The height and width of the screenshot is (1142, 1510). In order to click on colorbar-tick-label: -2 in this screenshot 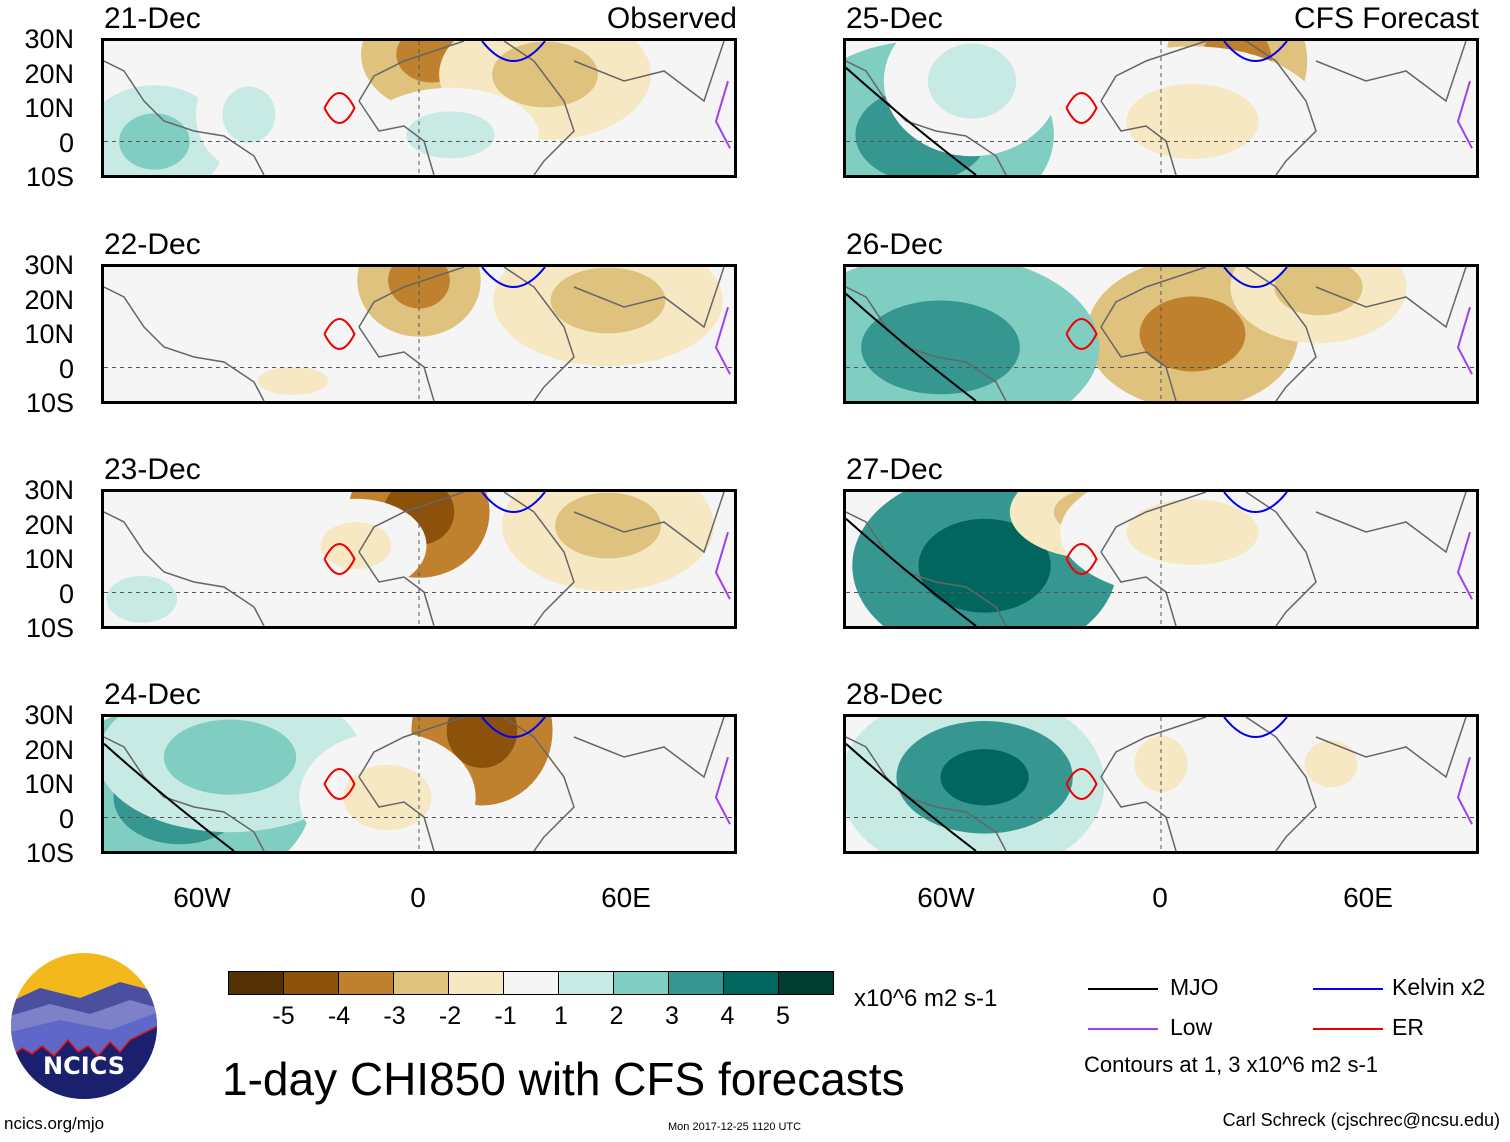, I will do `click(450, 1016)`.